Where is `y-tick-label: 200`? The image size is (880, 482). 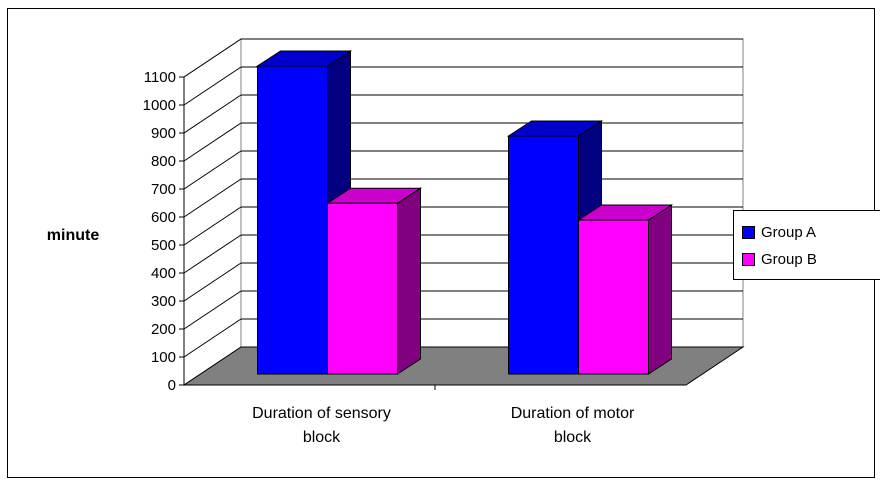 y-tick-label: 200 is located at coordinates (163, 329).